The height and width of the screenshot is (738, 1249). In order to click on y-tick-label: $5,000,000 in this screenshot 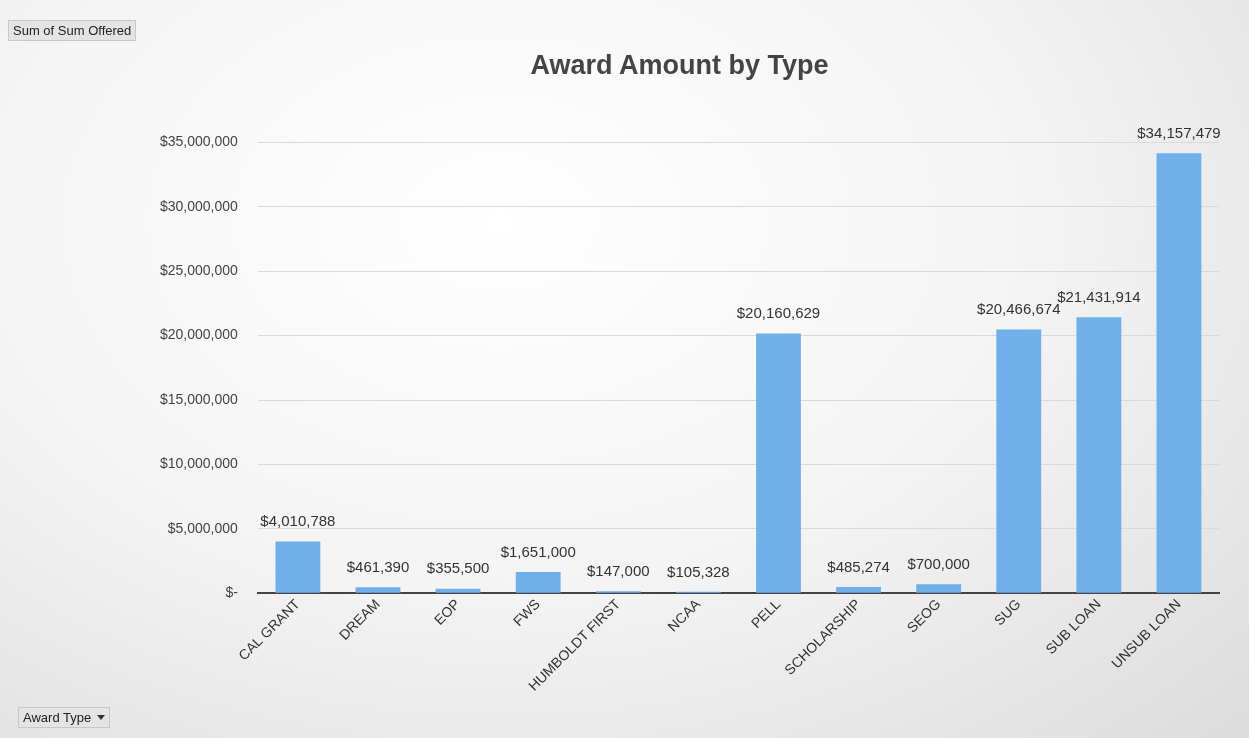, I will do `click(203, 527)`.